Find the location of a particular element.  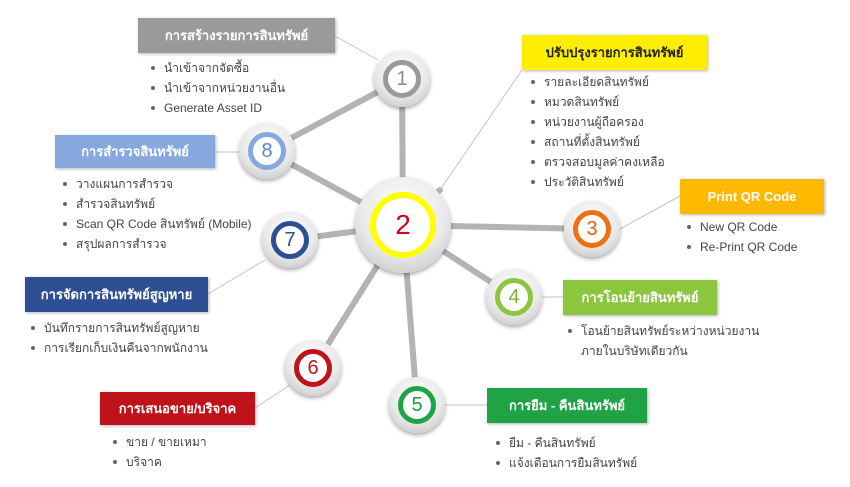

node-1: 1 is located at coordinates (402, 79).